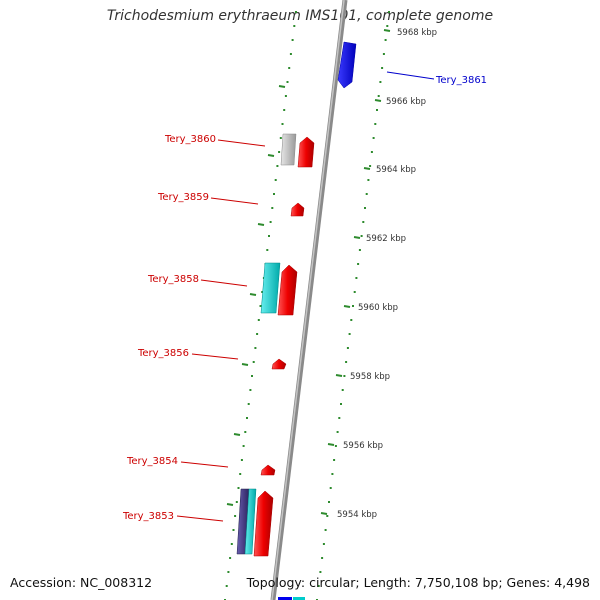 The height and width of the screenshot is (600, 600). I want to click on scale-label: 5958 kbp, so click(370, 377).